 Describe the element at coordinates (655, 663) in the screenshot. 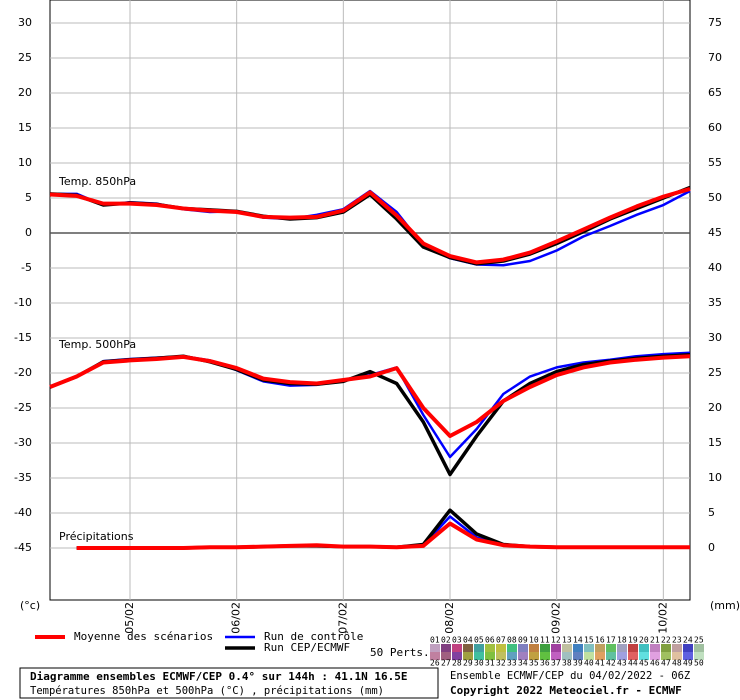

I see `legend-label: 46` at that location.